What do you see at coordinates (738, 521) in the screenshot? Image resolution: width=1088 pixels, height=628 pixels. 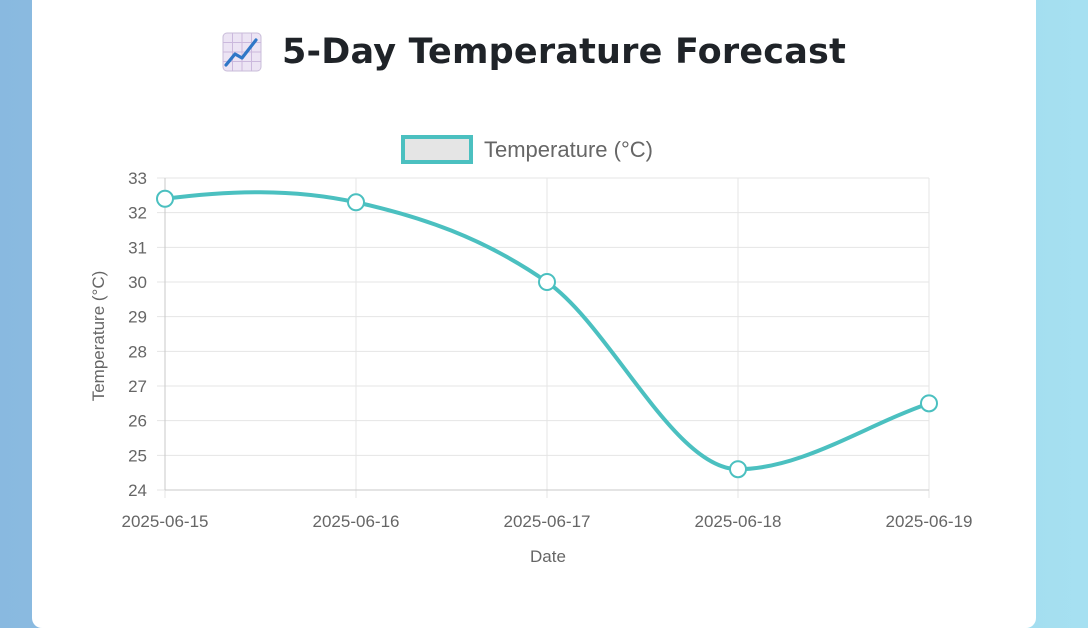 I see `x-tick-label: 2025-06-18` at bounding box center [738, 521].